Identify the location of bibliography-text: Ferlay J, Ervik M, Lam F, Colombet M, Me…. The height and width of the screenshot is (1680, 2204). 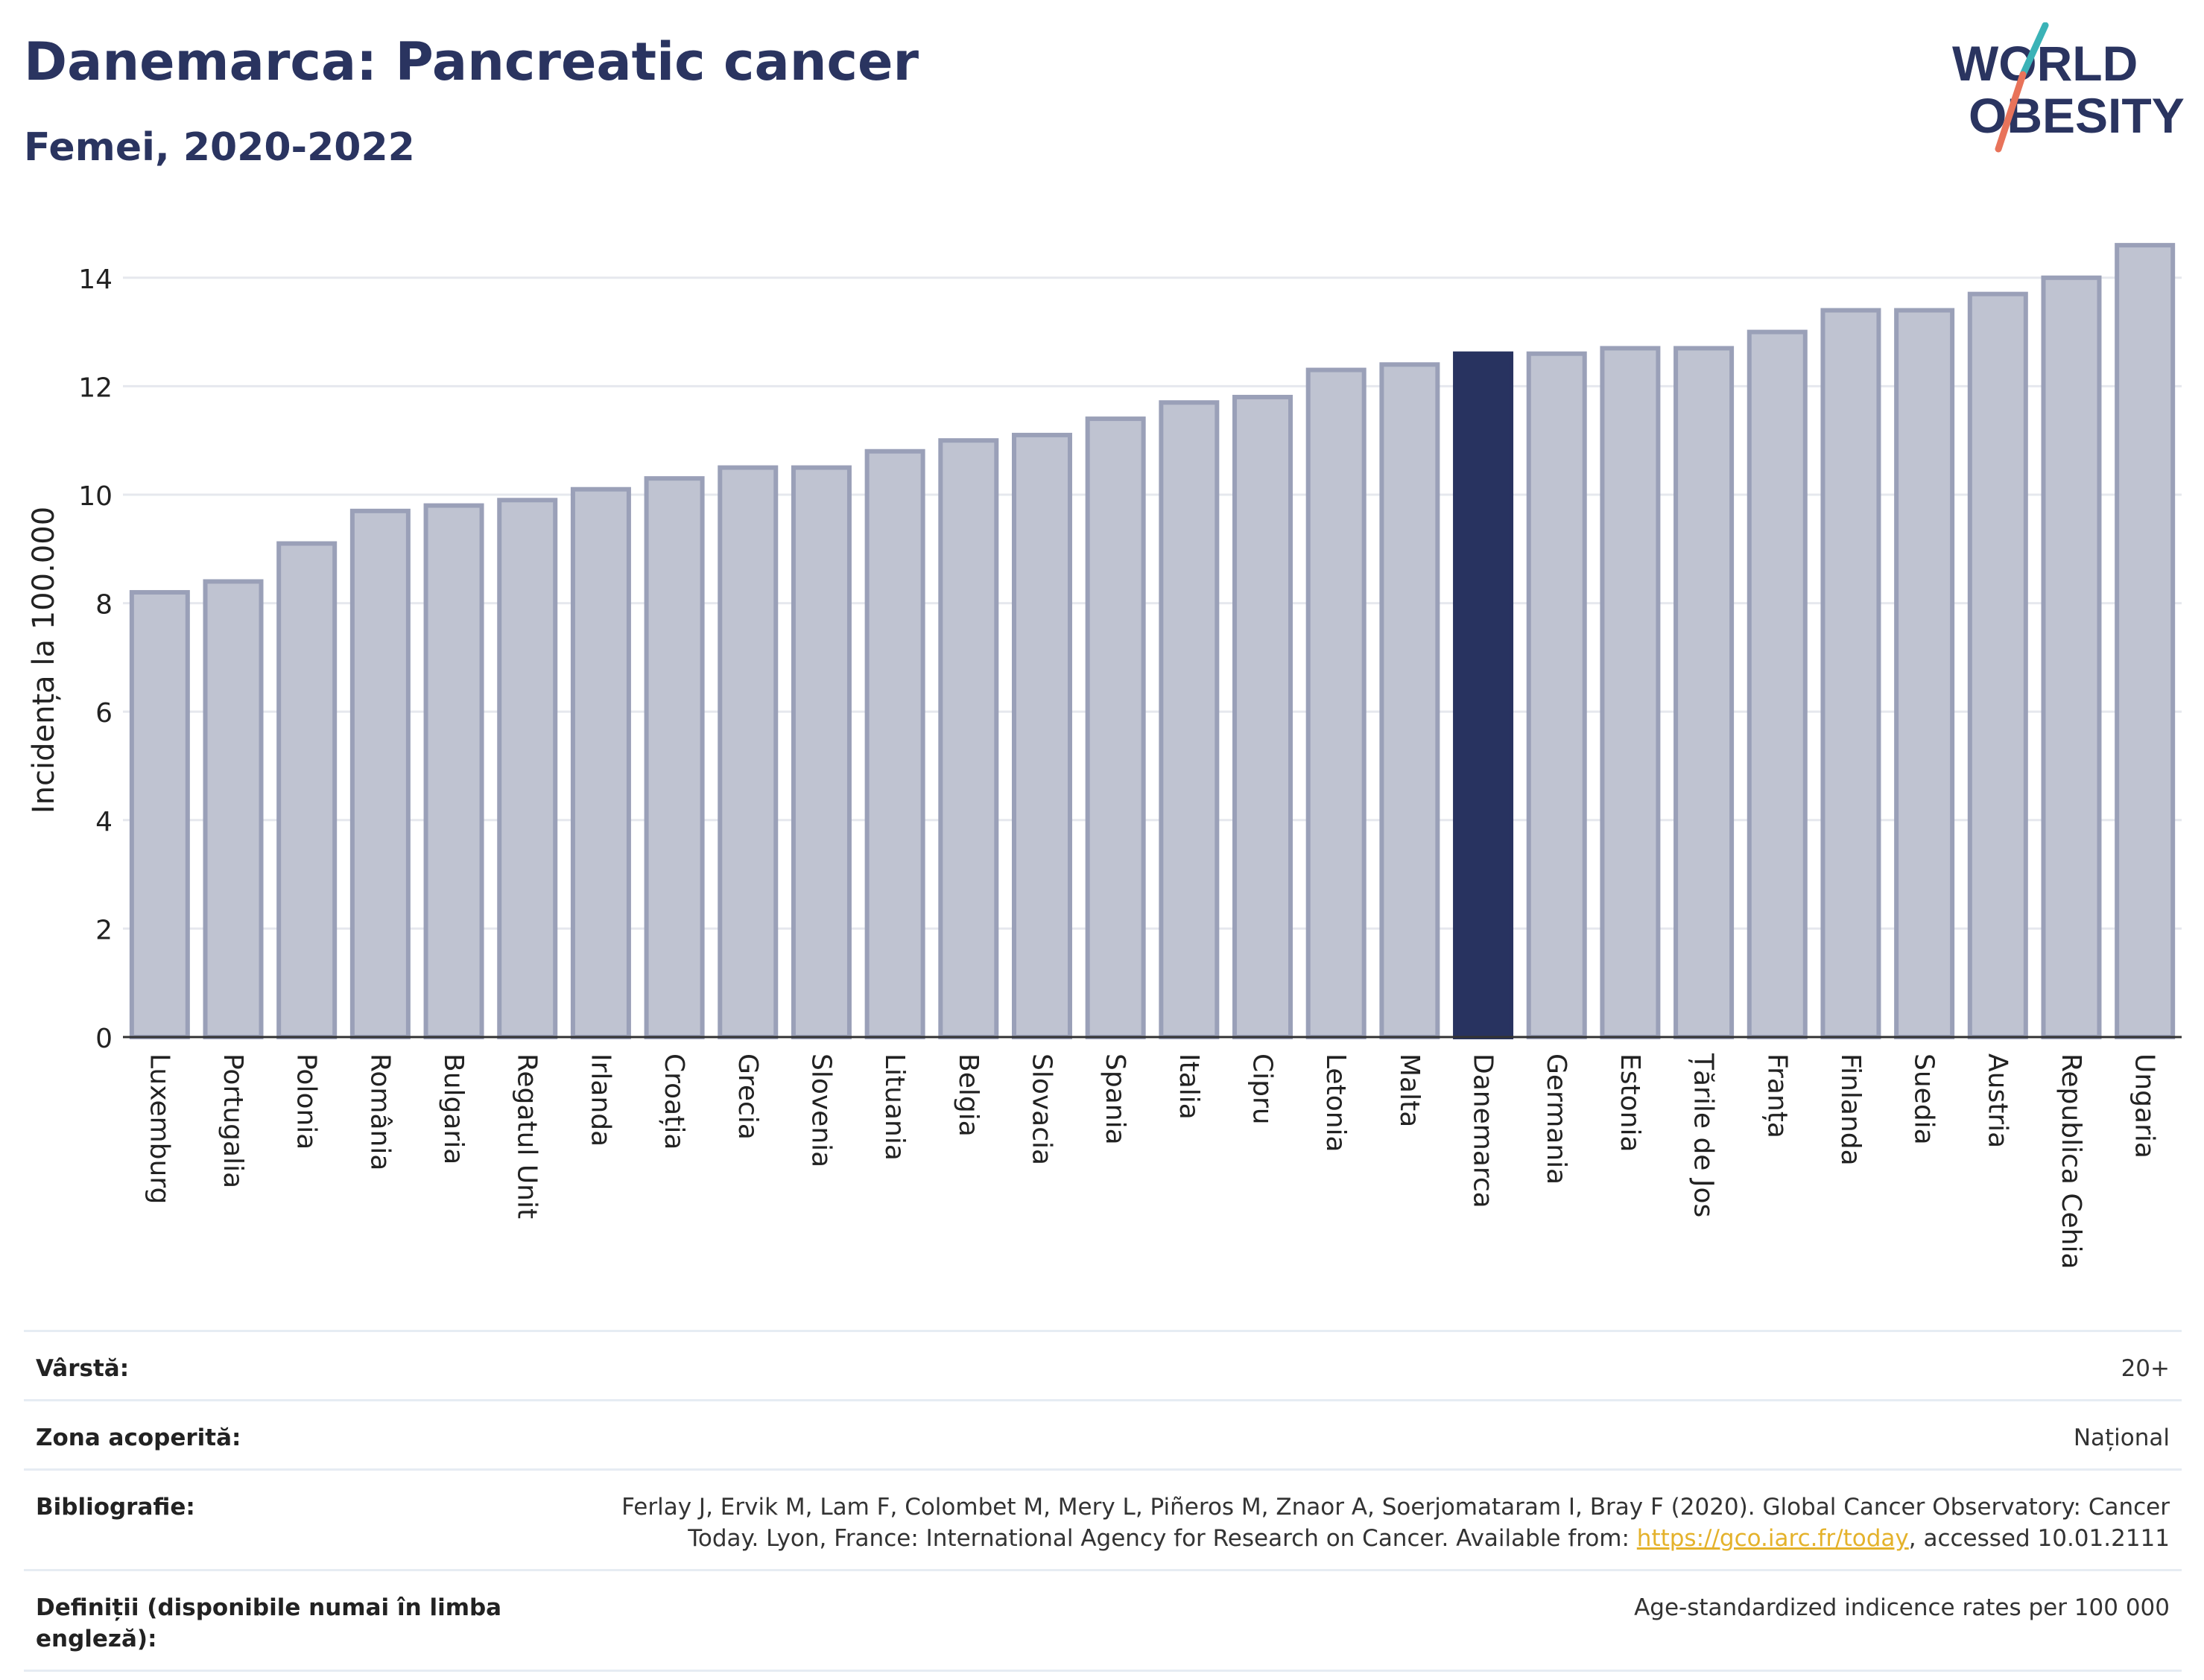
(1395, 1523).